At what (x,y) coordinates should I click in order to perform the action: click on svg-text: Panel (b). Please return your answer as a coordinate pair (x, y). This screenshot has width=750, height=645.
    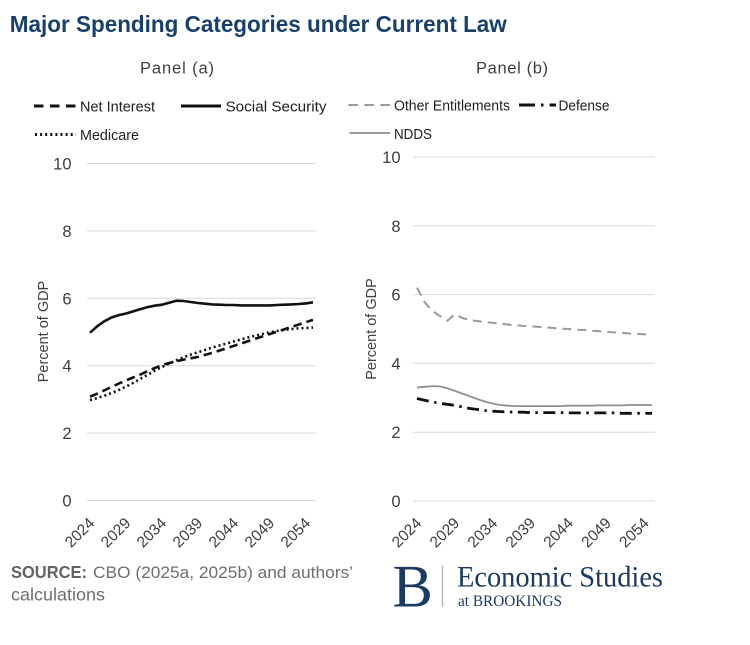
    Looking at the image, I should click on (512, 69).